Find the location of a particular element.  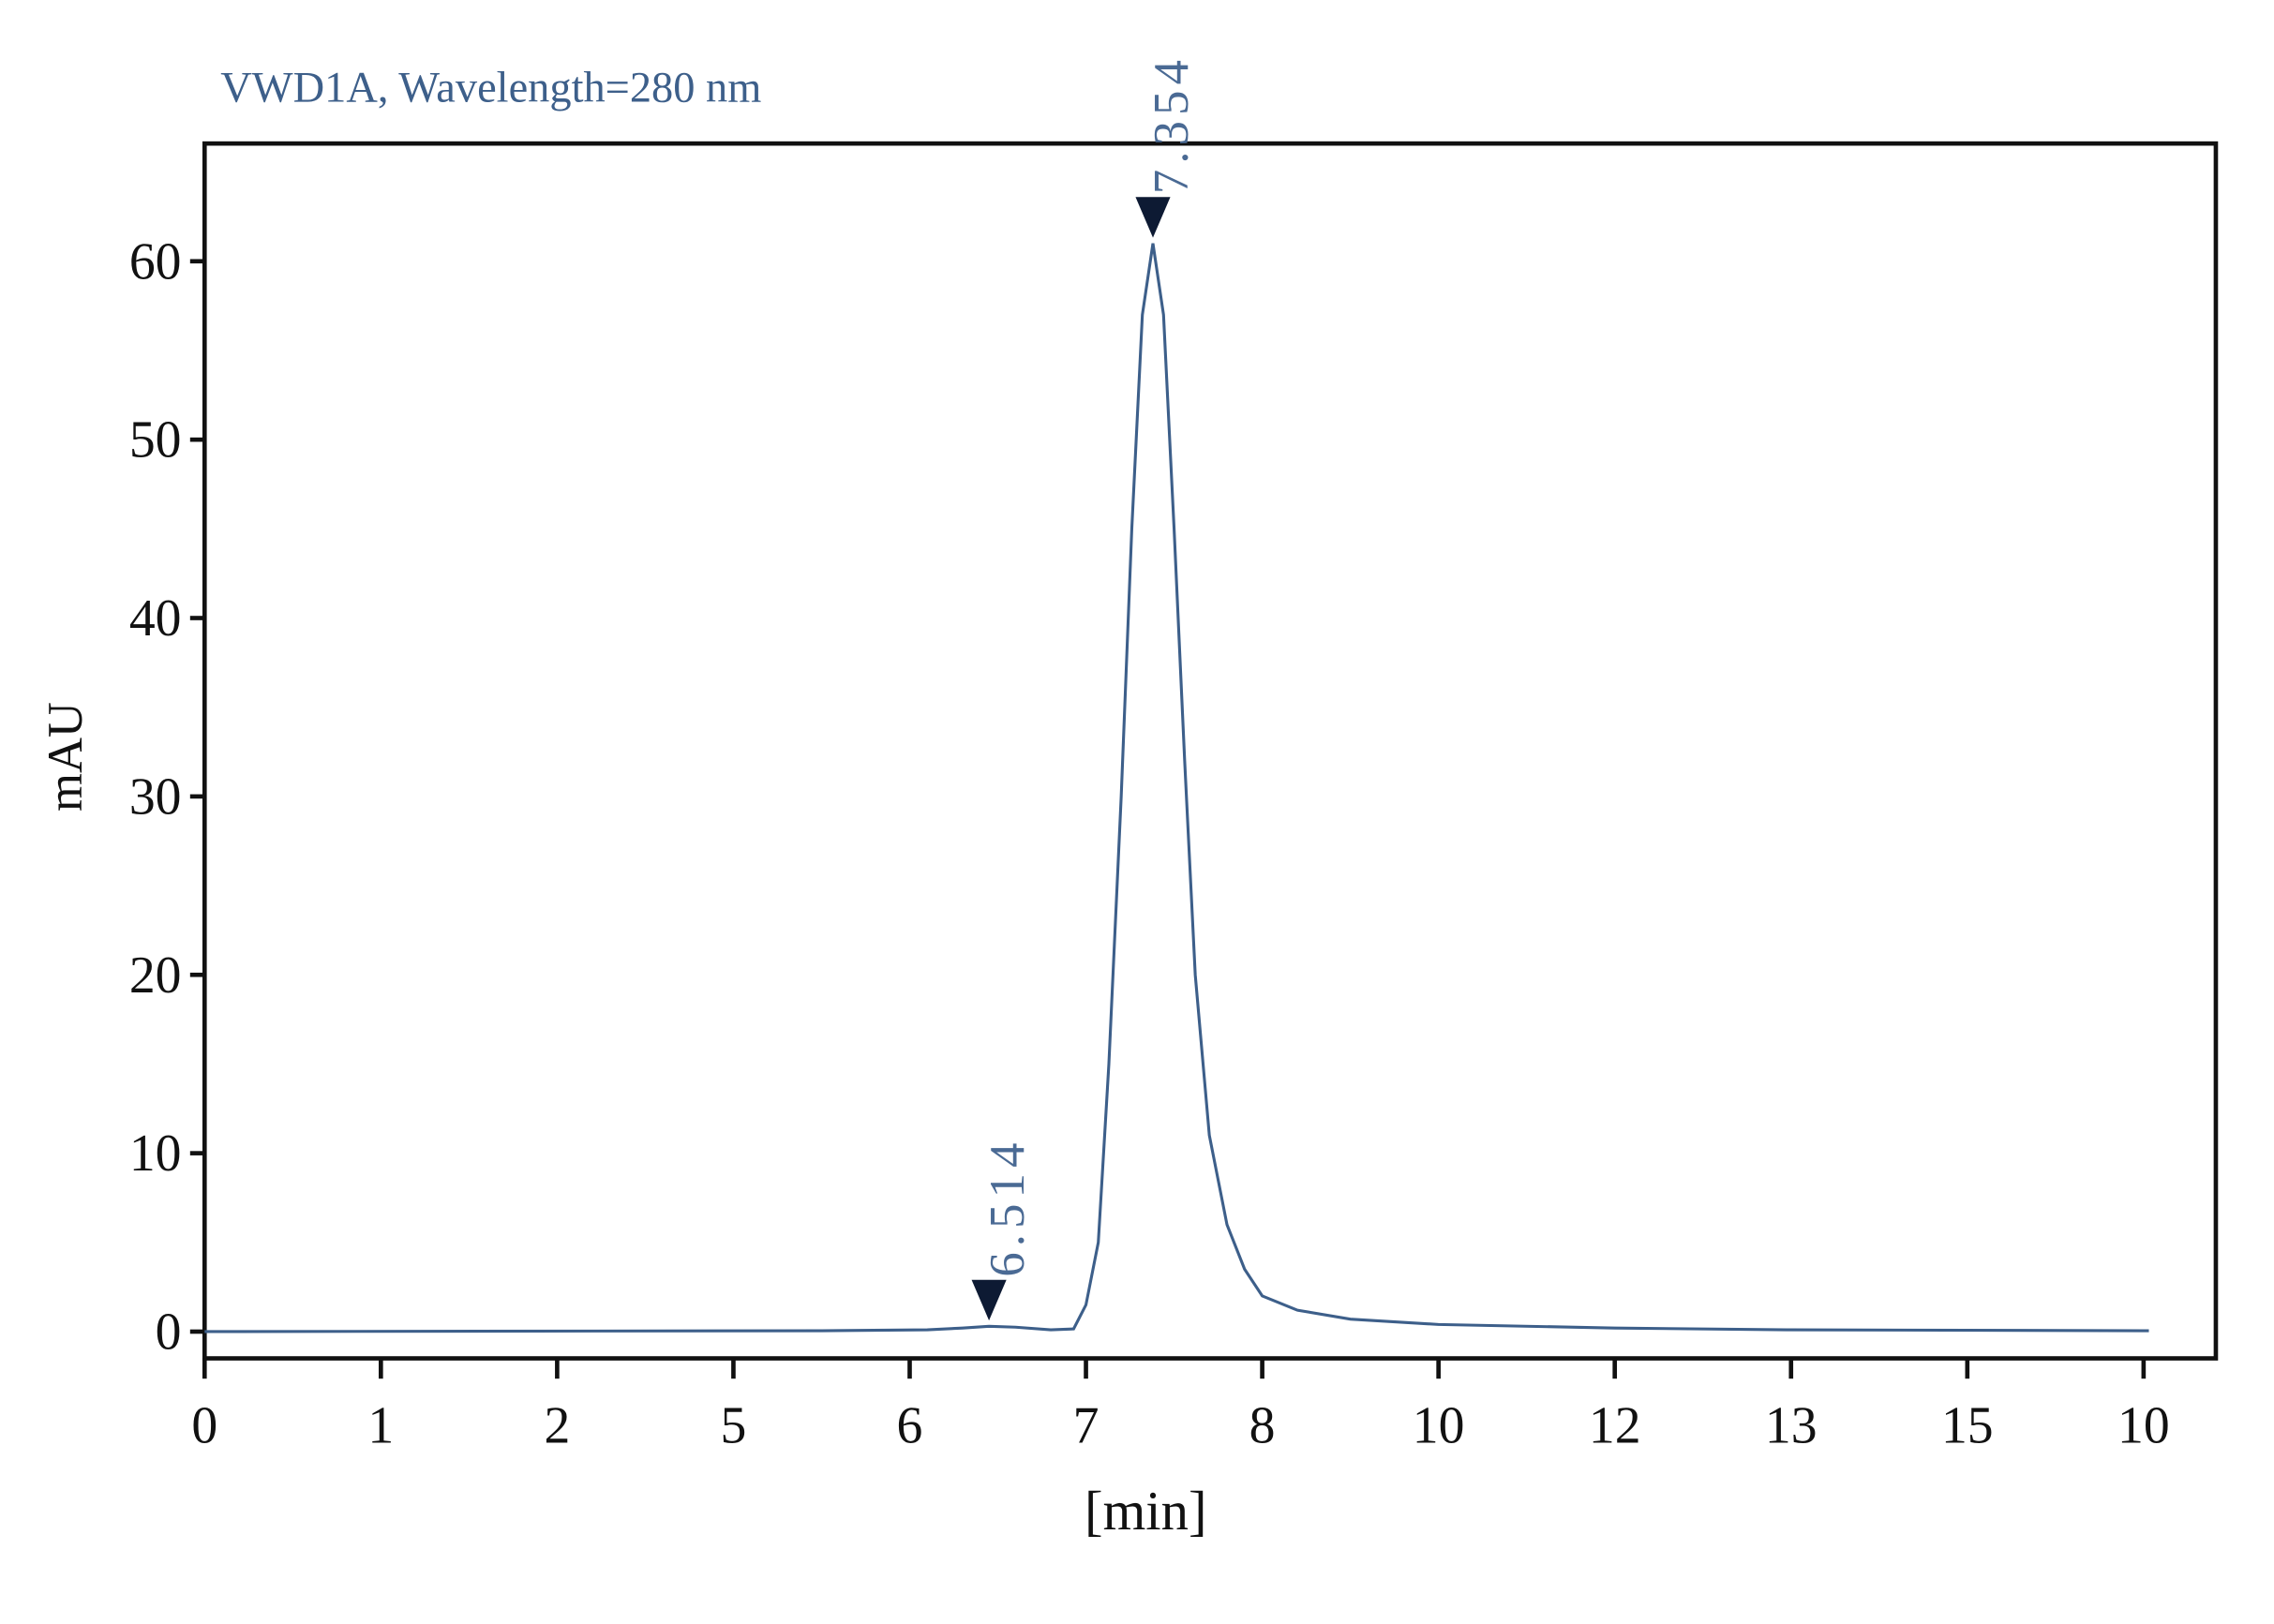

x-tick-label: 15 is located at coordinates (1968, 1425).